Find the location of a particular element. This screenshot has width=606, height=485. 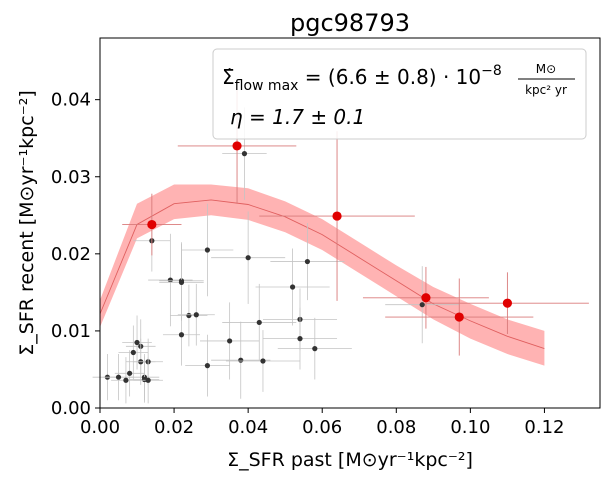

unit-numerator: M⊙ is located at coordinates (546, 69).